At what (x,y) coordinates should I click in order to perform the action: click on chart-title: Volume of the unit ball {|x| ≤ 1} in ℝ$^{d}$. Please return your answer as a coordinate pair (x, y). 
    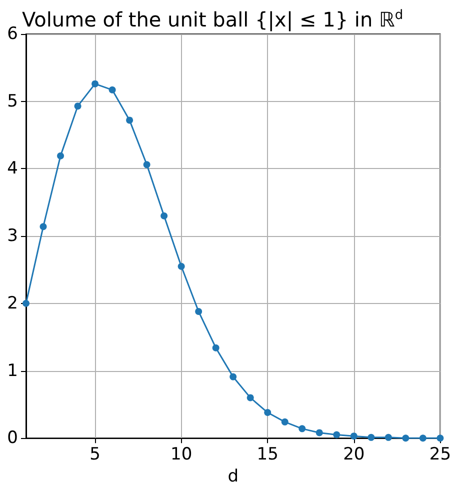
    Looking at the image, I should click on (213, 19).